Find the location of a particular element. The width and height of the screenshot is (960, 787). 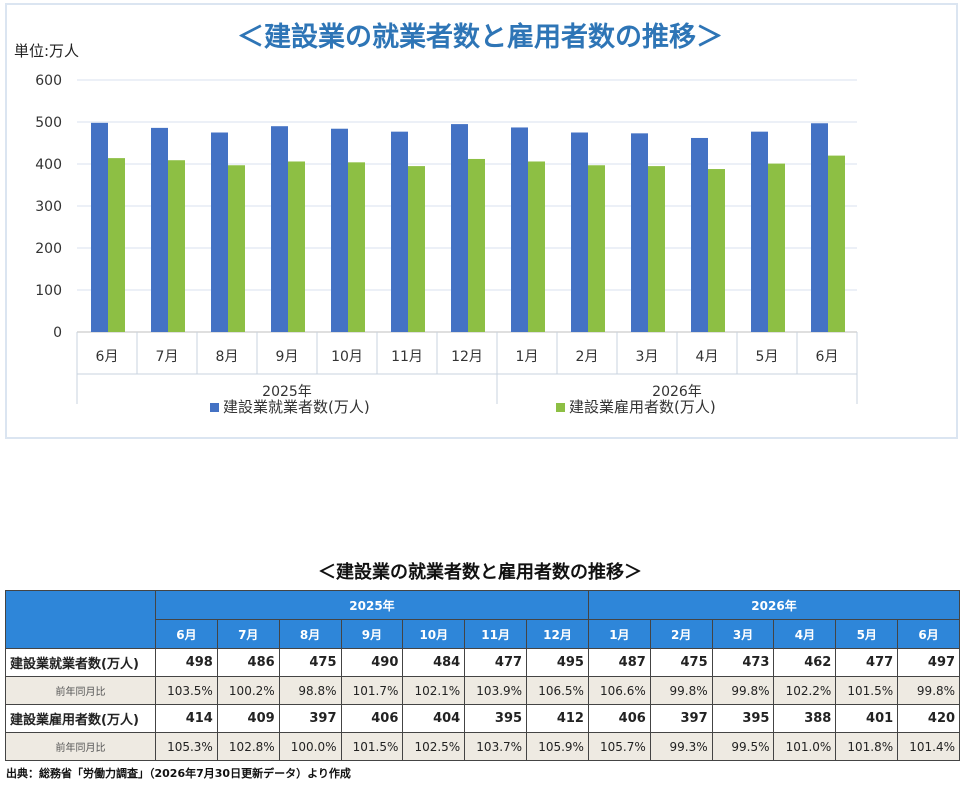

table-cell: 487 is located at coordinates (619, 662).